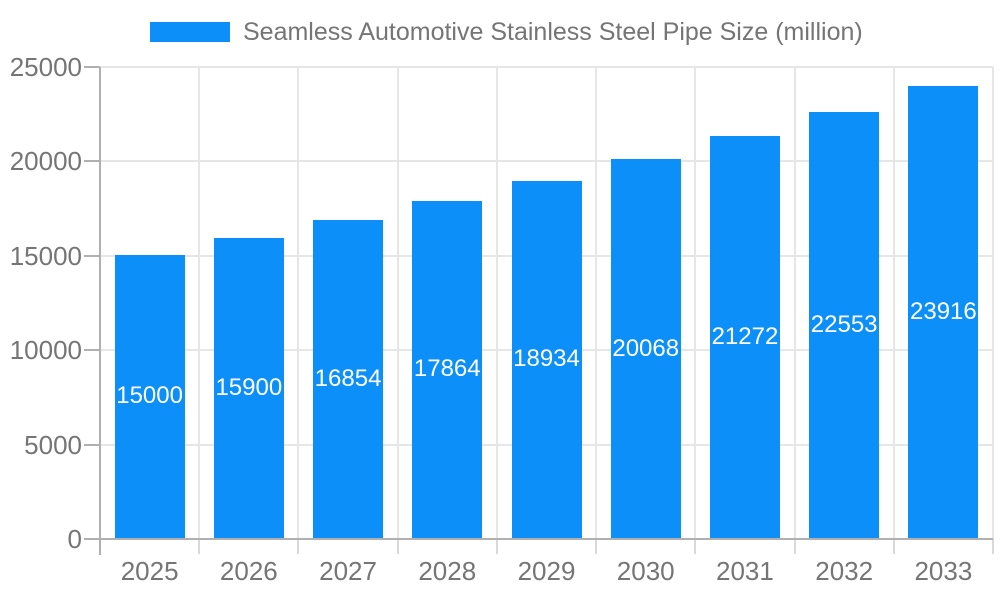  What do you see at coordinates (844, 571) in the screenshot?
I see `x-tick-label: 2032` at bounding box center [844, 571].